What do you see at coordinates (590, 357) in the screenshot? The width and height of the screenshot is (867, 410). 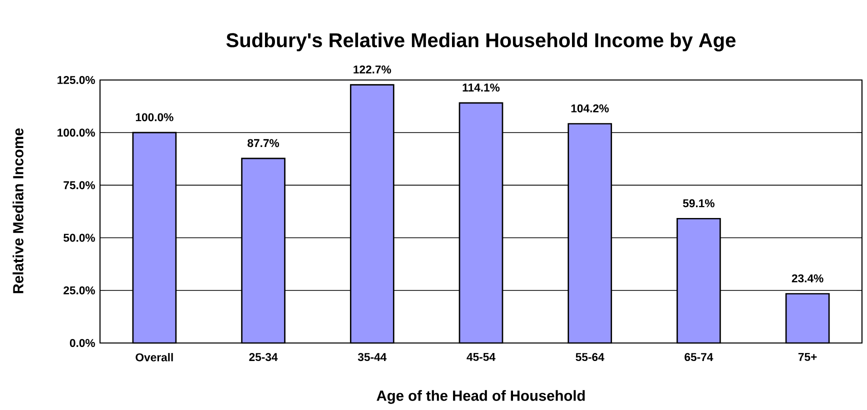 I see `x-tick-label: 55-64` at bounding box center [590, 357].